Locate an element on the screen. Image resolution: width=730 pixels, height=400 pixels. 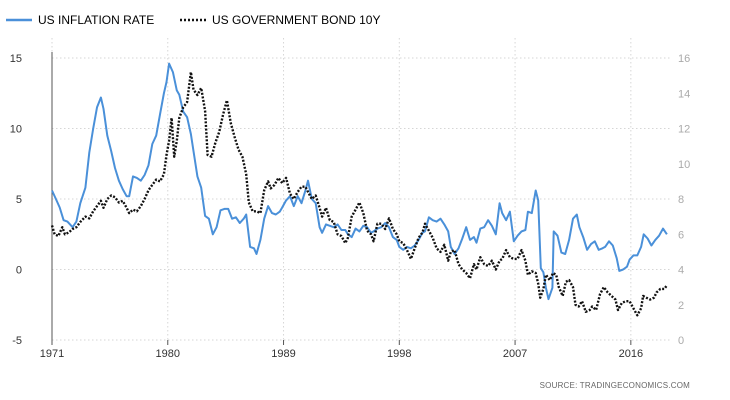
y-left-tick-label: 15 is located at coordinates (16, 59).